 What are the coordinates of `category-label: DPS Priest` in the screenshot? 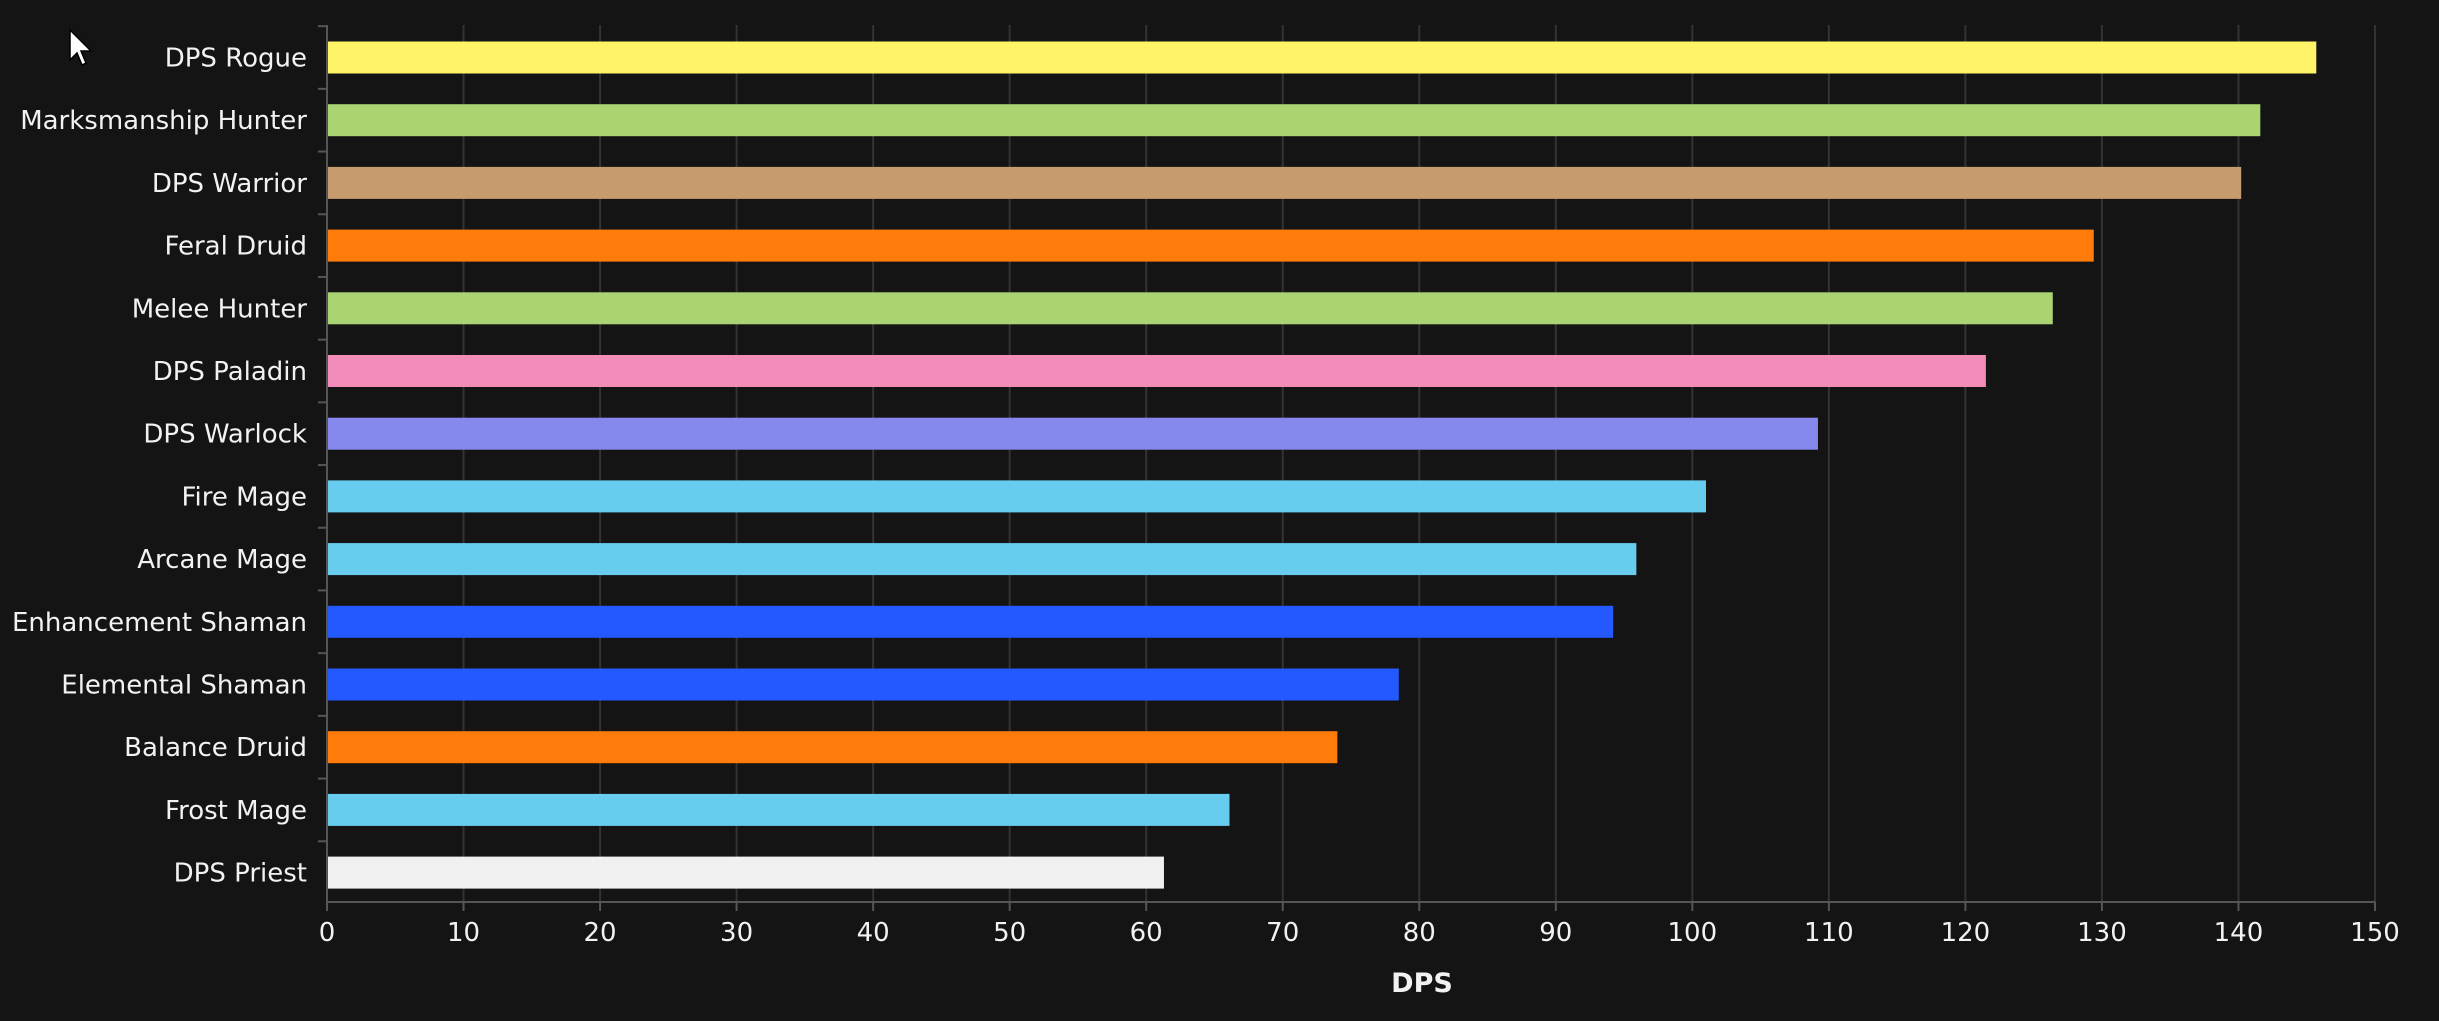 It's located at (240, 874).